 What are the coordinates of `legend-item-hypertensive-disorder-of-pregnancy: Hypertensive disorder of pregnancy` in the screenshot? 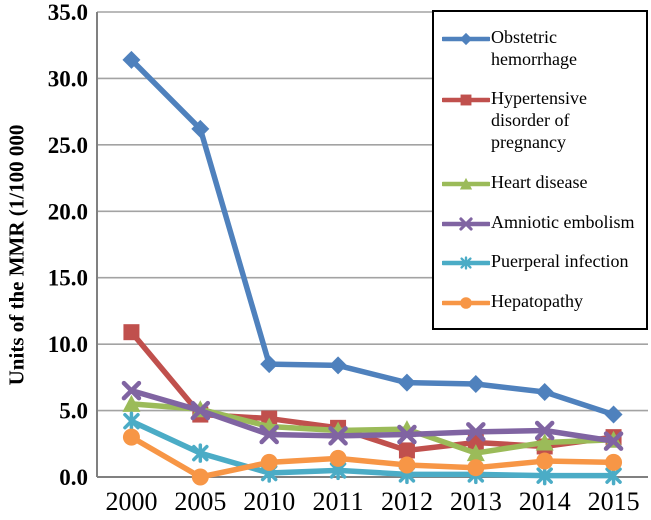 It's located at (543, 121).